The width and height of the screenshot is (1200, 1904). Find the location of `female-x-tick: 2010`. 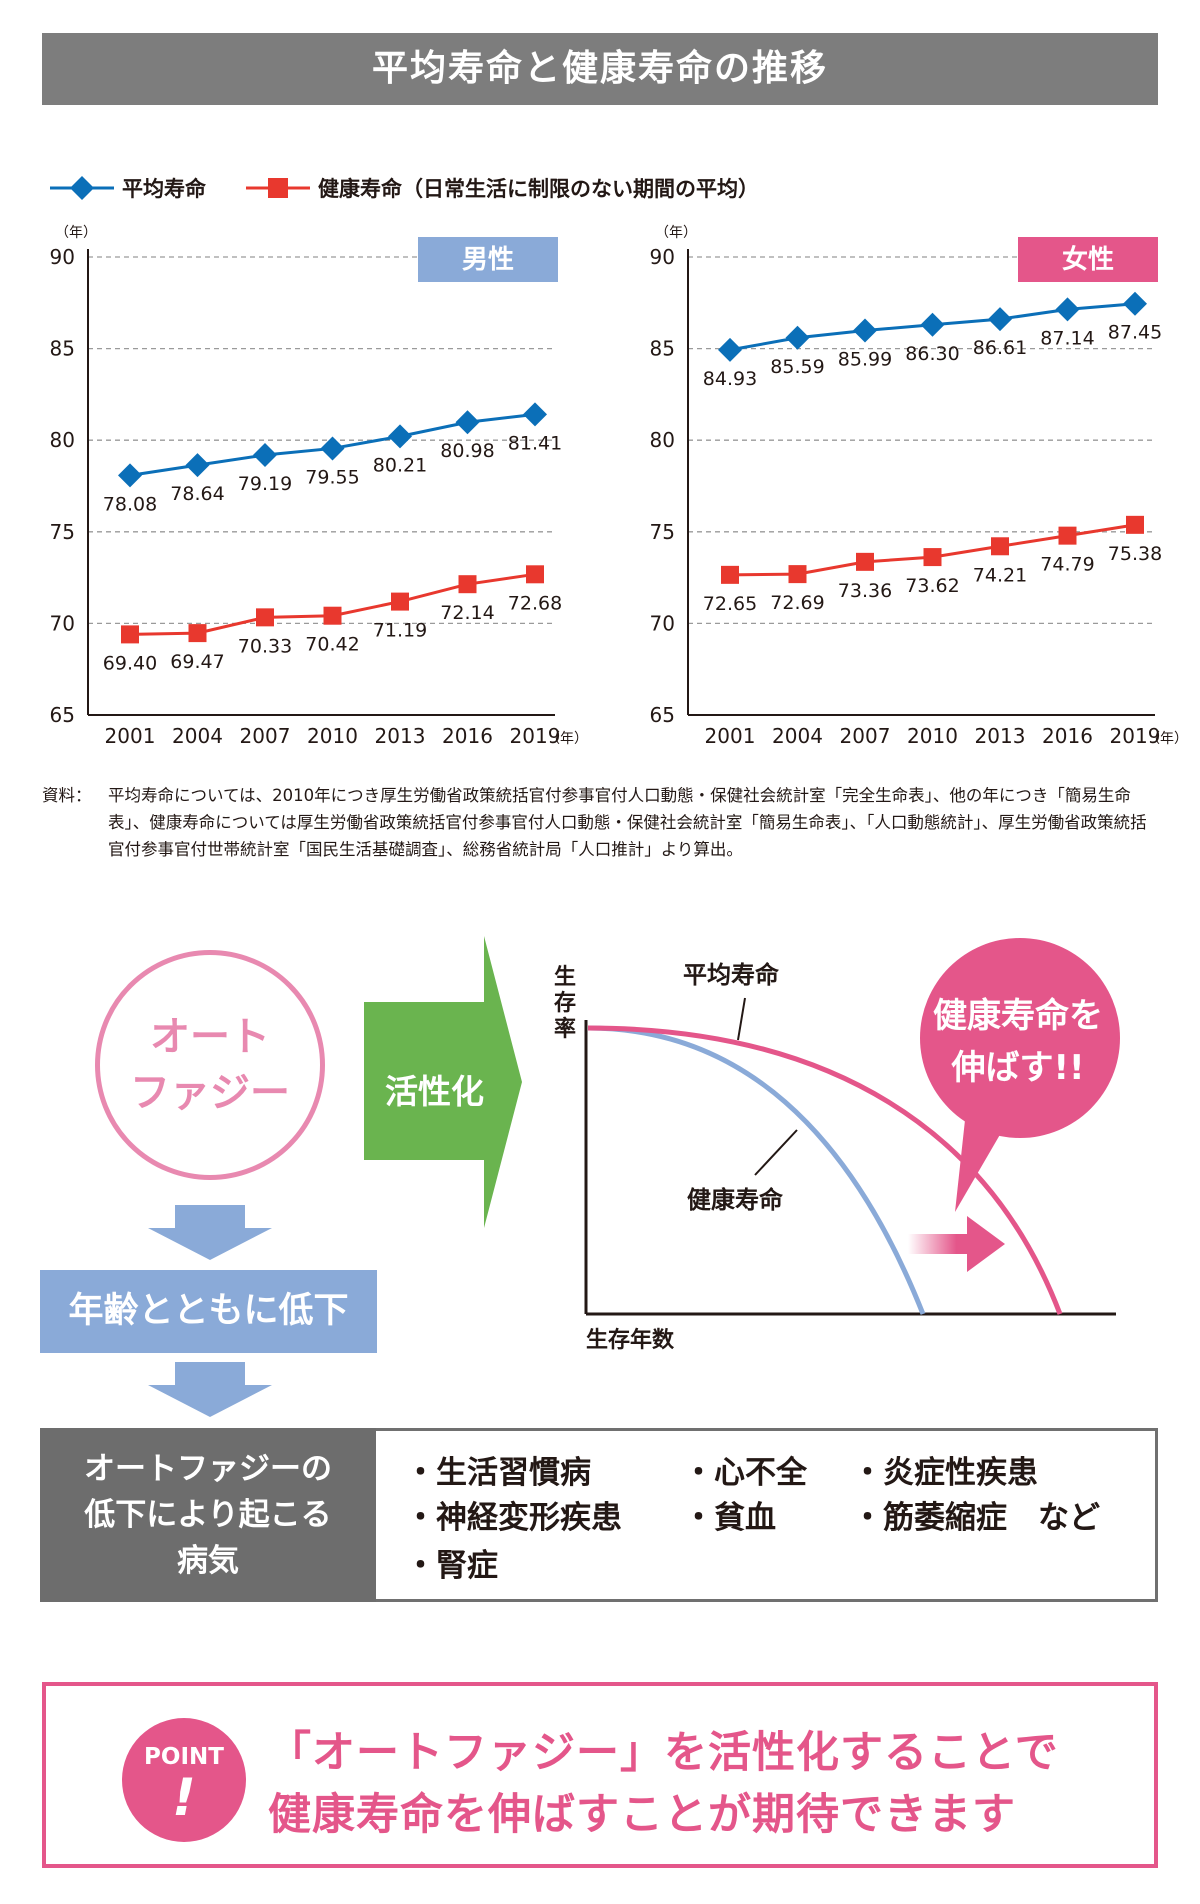

female-x-tick: 2010 is located at coordinates (932, 736).